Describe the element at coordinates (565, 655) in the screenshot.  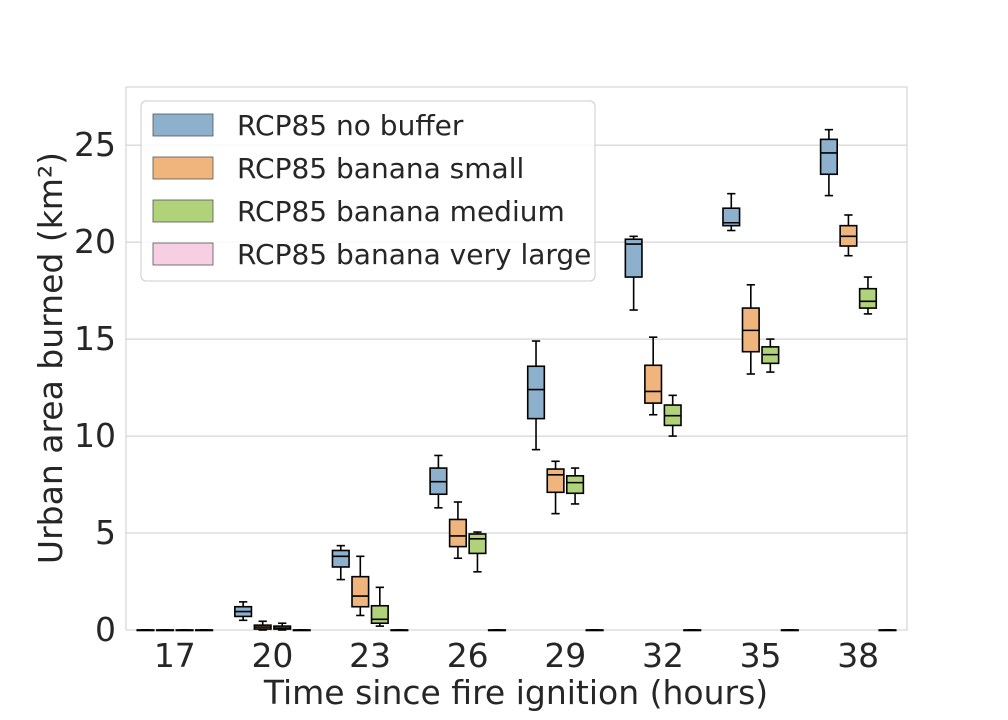
I see `x-tick-label: 29` at that location.